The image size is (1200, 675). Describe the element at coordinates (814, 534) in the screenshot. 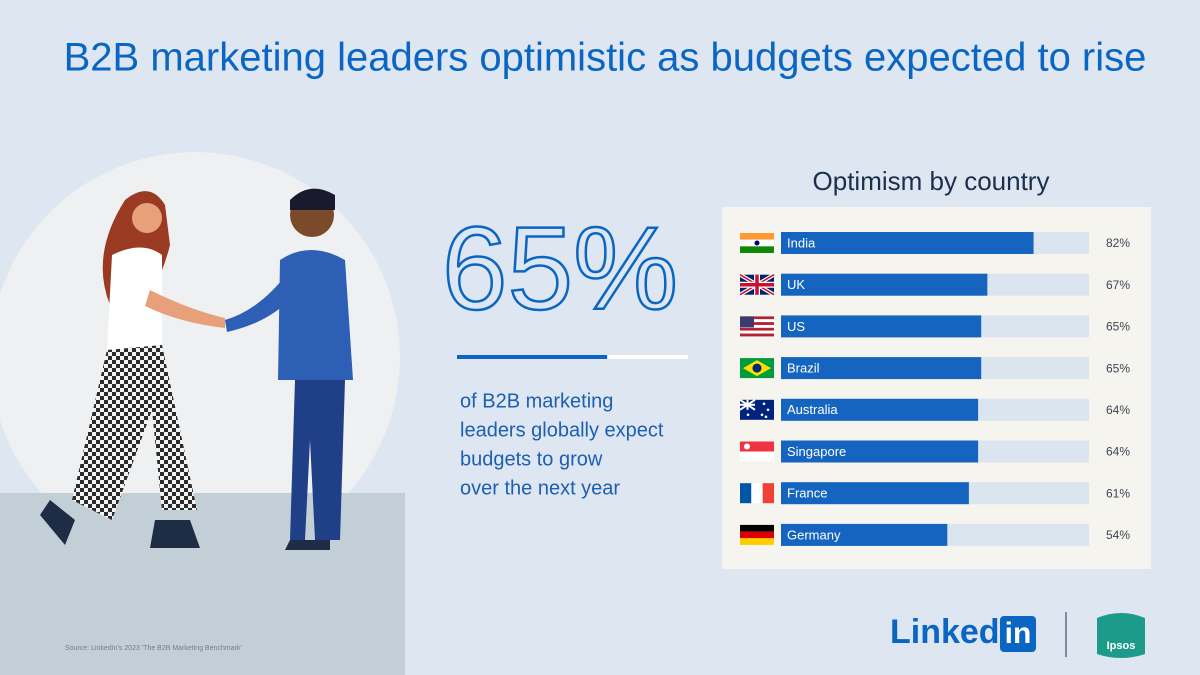

I see `category-label: Germany` at that location.